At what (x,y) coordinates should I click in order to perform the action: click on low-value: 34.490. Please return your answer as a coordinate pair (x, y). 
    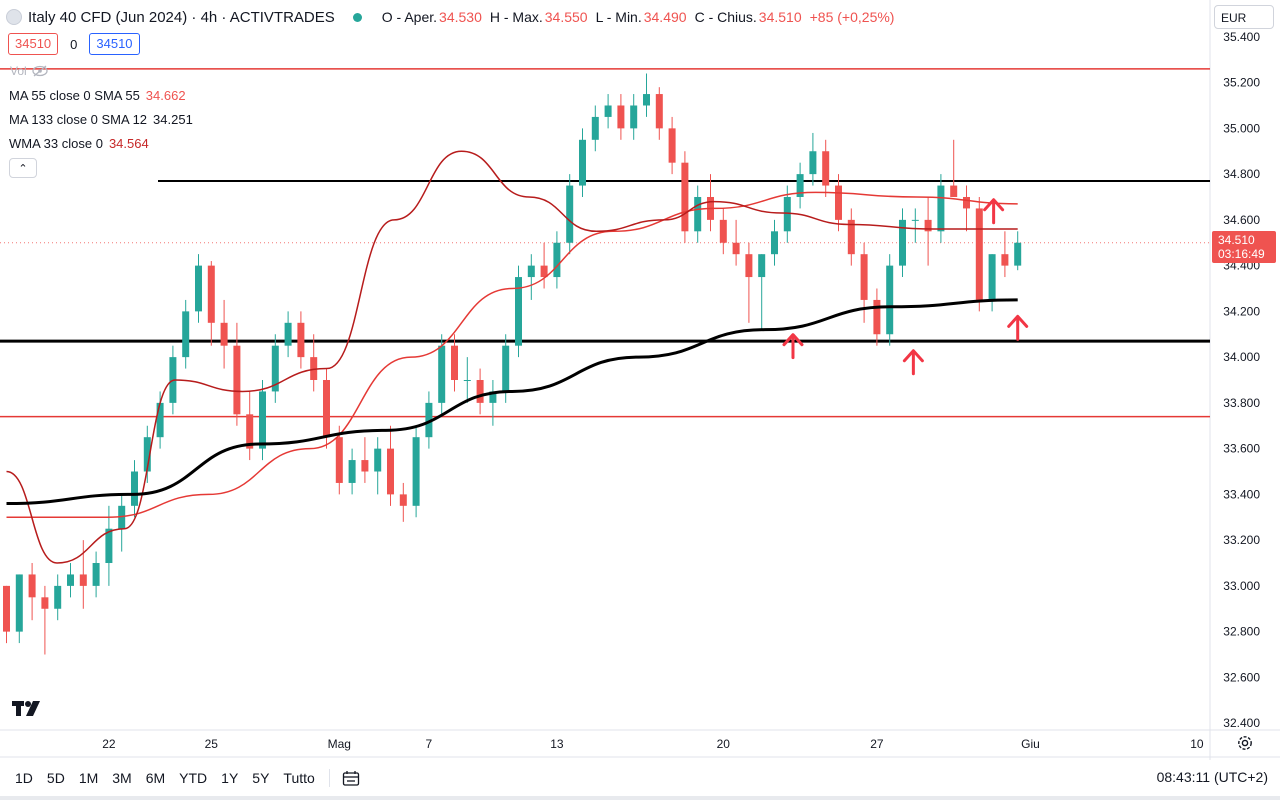
    Looking at the image, I should click on (665, 17).